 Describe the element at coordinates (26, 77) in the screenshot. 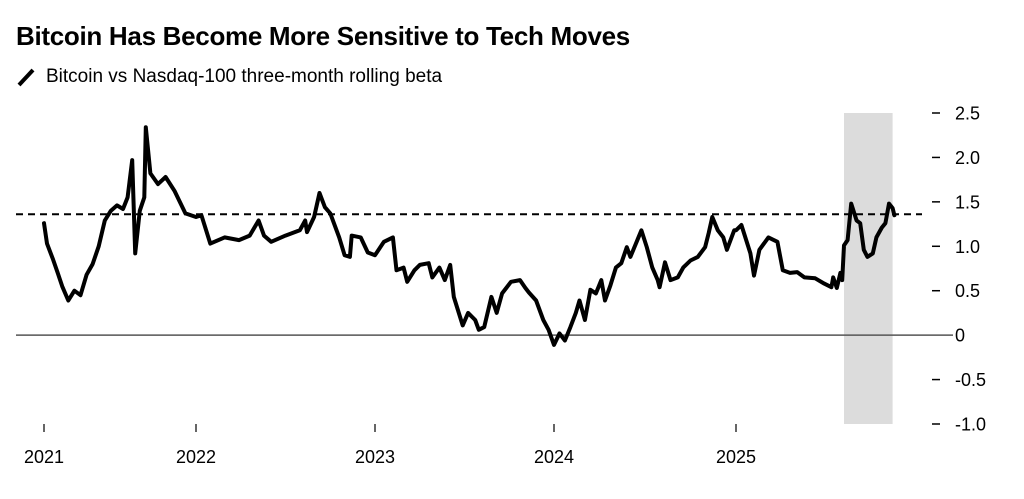

I see `line-series-icon` at that location.